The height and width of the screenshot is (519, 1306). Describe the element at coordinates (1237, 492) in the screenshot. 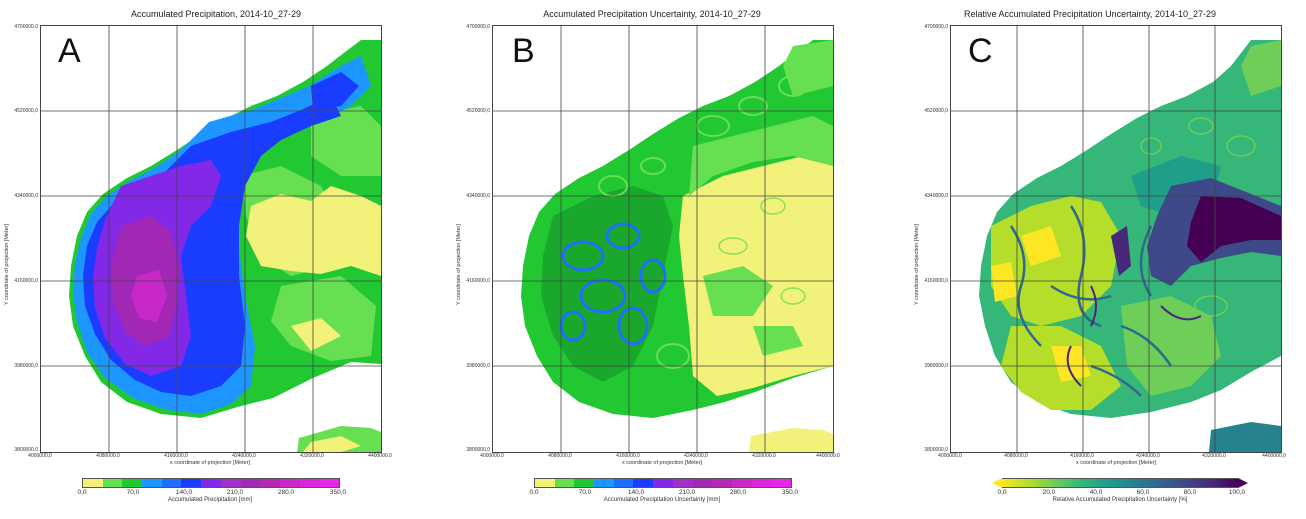

I see `colorbar-tick: 100,0` at that location.